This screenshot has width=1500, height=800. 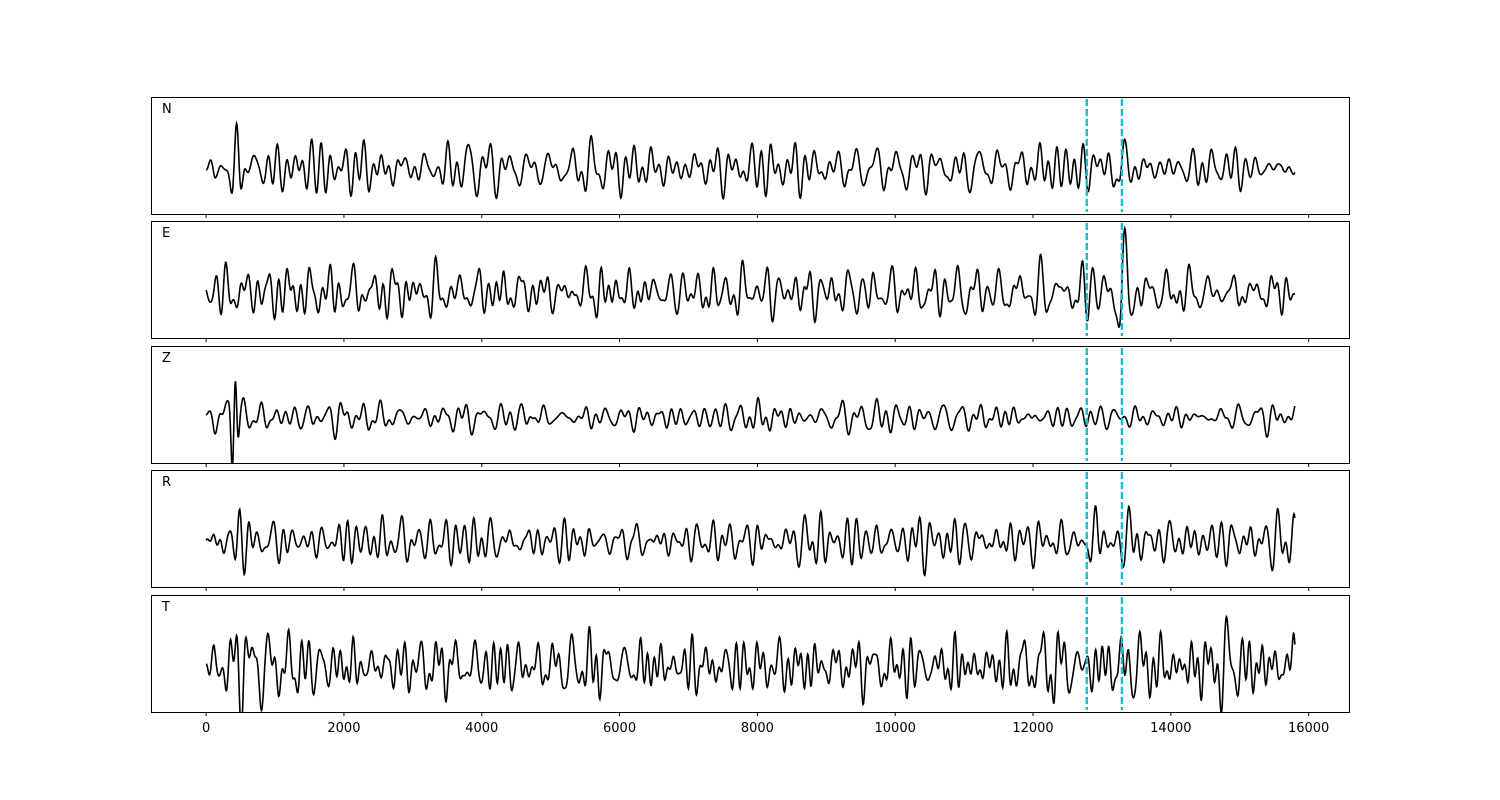 I want to click on panel-label-n: N, so click(x=167, y=109).